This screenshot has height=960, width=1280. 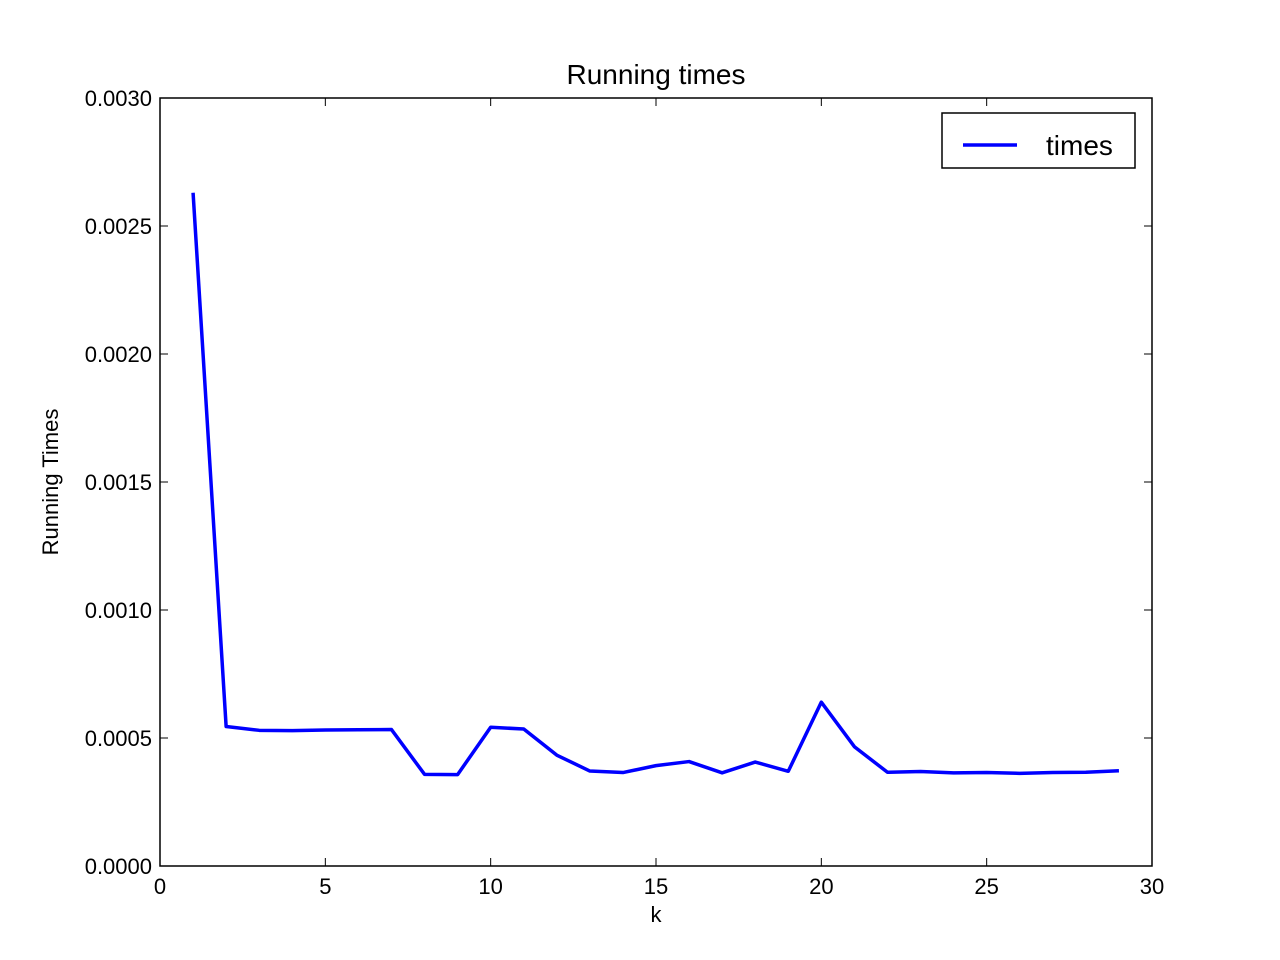 I want to click on chart-title: Running times, so click(x=656, y=74).